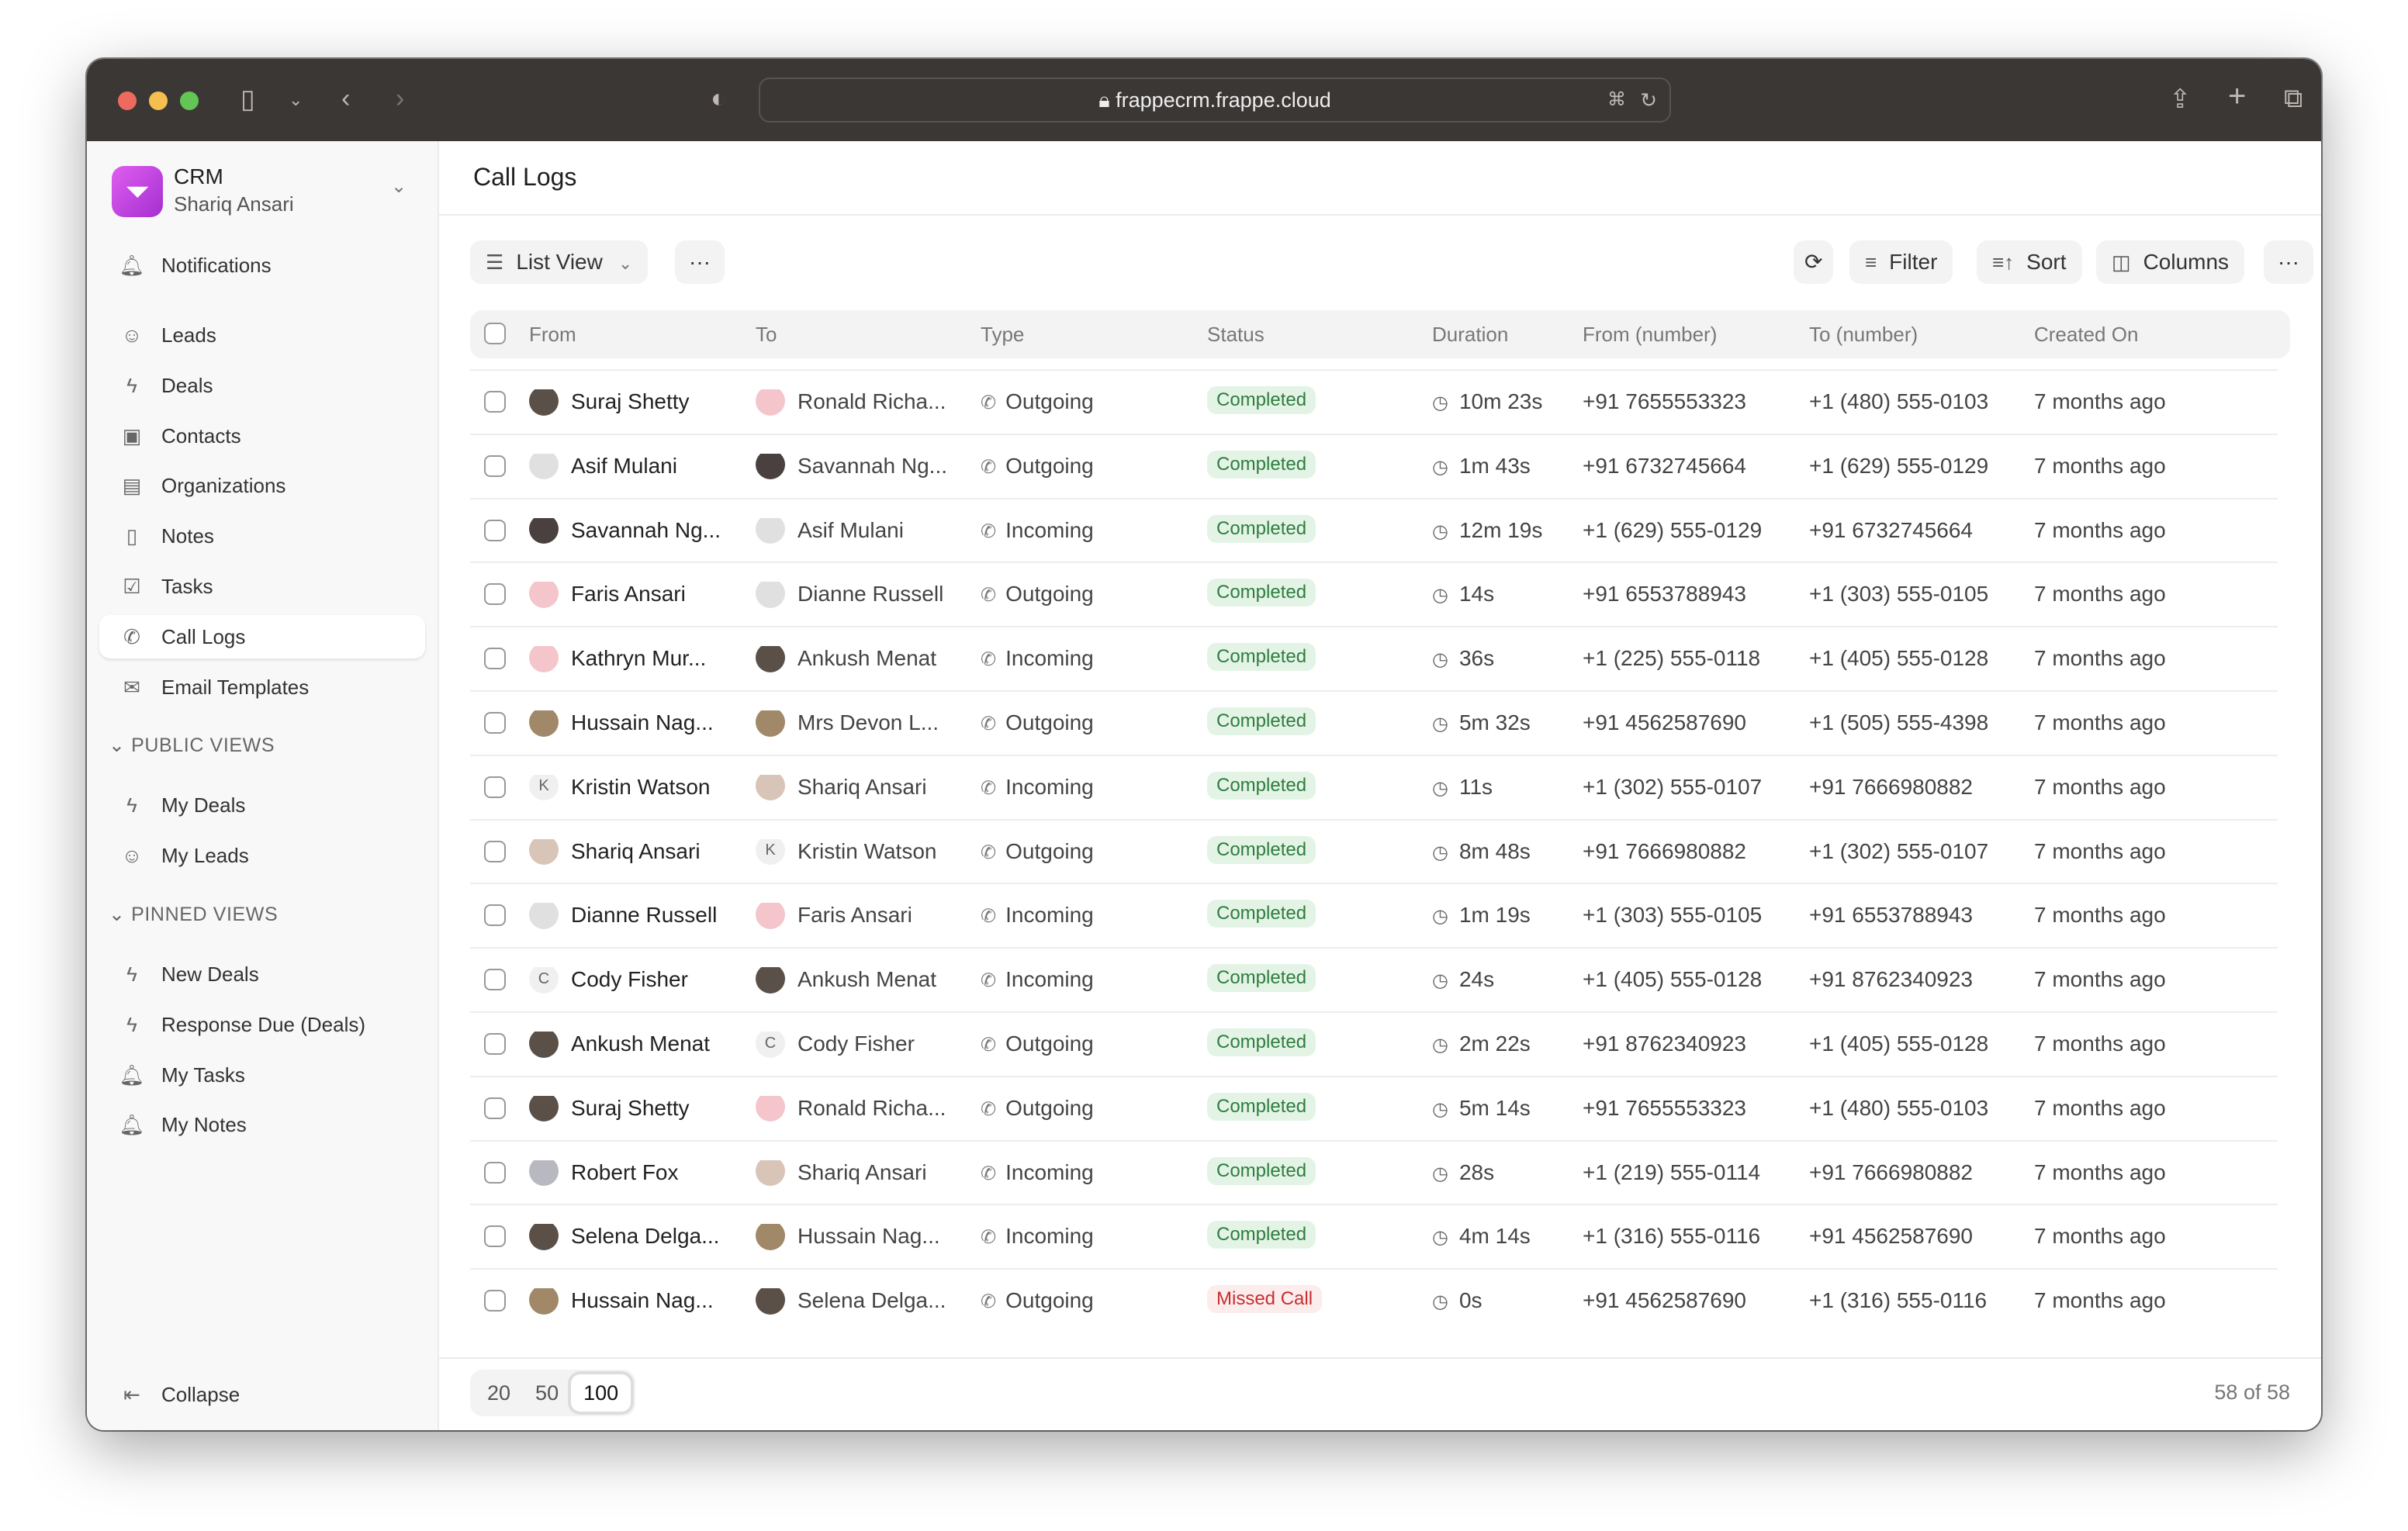 The image size is (2408, 1531). What do you see at coordinates (552, 334) in the screenshot?
I see `column-header: From` at bounding box center [552, 334].